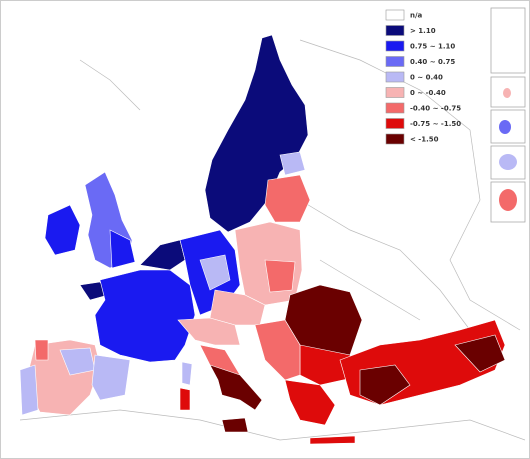 The height and width of the screenshot is (459, 530). Describe the element at coordinates (416, 16) in the screenshot. I see `legend-label: n/a` at that location.